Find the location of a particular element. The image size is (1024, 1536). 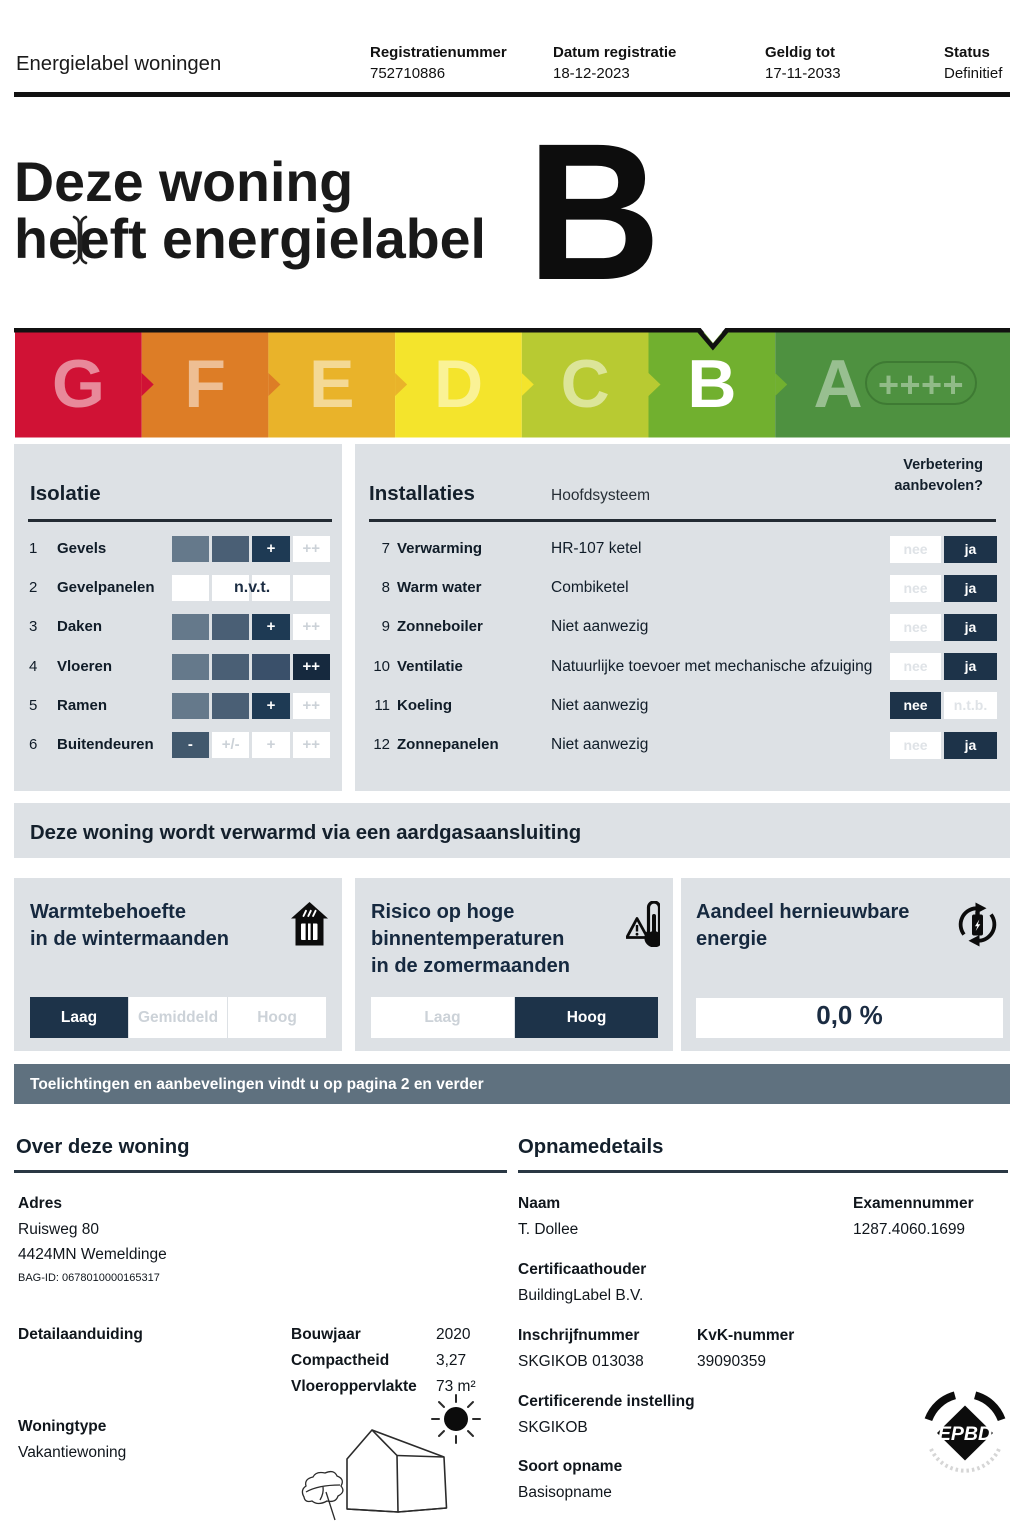

svg-text: E is located at coordinates (331, 384).